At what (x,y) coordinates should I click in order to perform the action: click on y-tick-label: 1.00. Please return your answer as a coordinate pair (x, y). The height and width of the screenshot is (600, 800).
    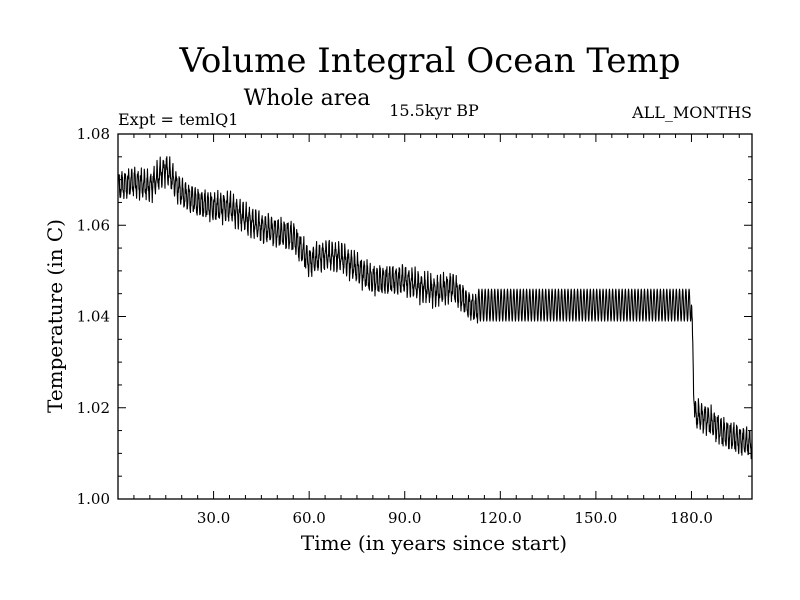
    Looking at the image, I should click on (93, 499).